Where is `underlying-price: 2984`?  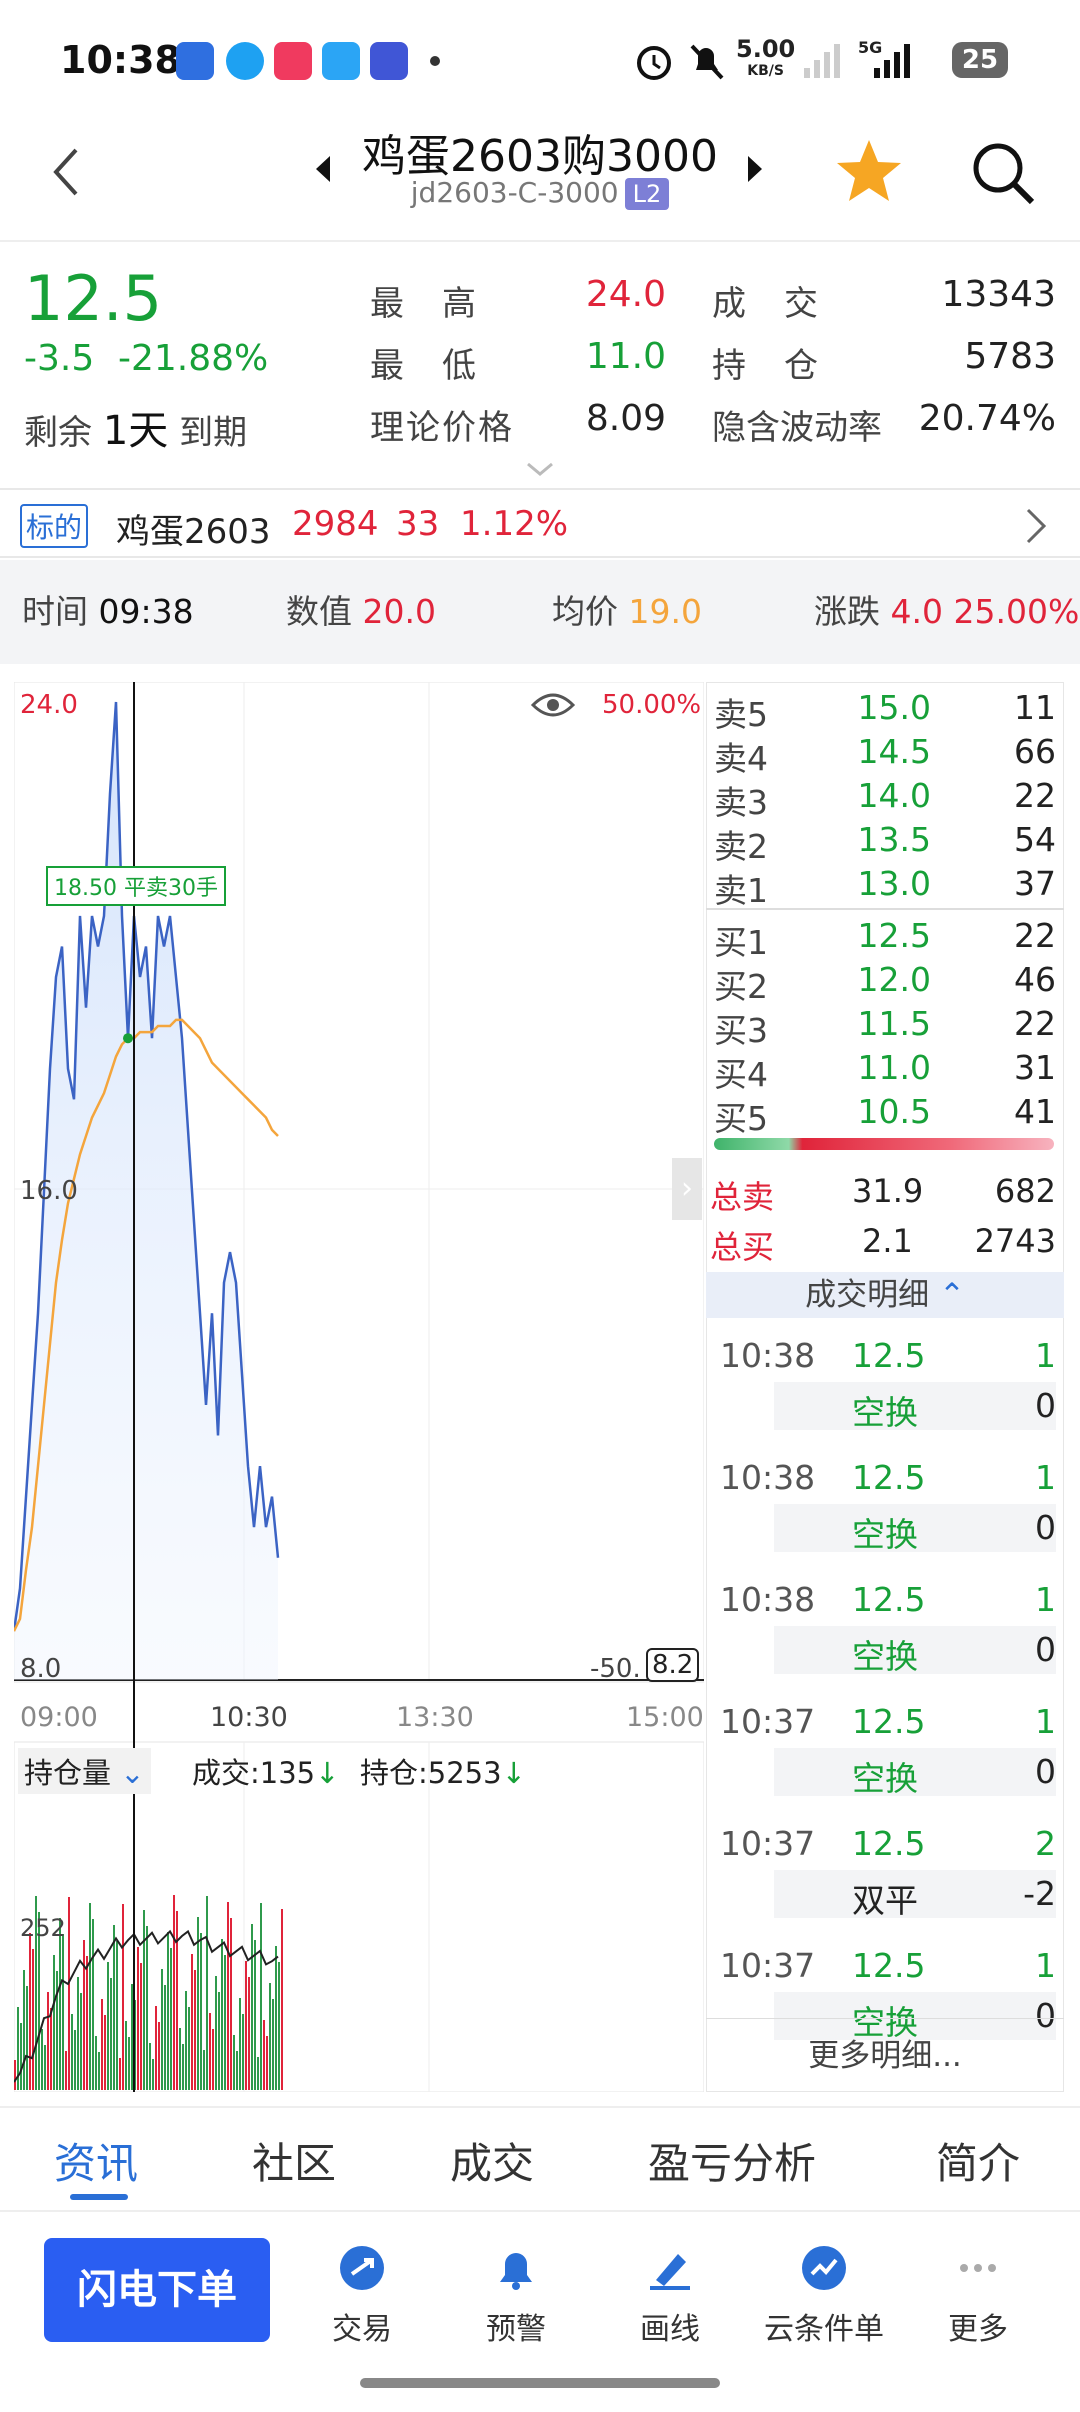
underlying-price: 2984 is located at coordinates (335, 524).